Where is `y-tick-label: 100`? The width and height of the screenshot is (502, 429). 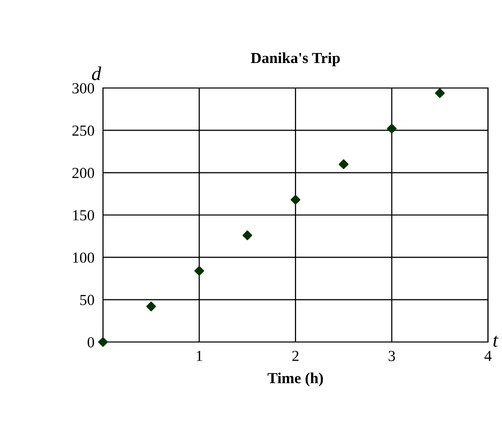
y-tick-label: 100 is located at coordinates (83, 257).